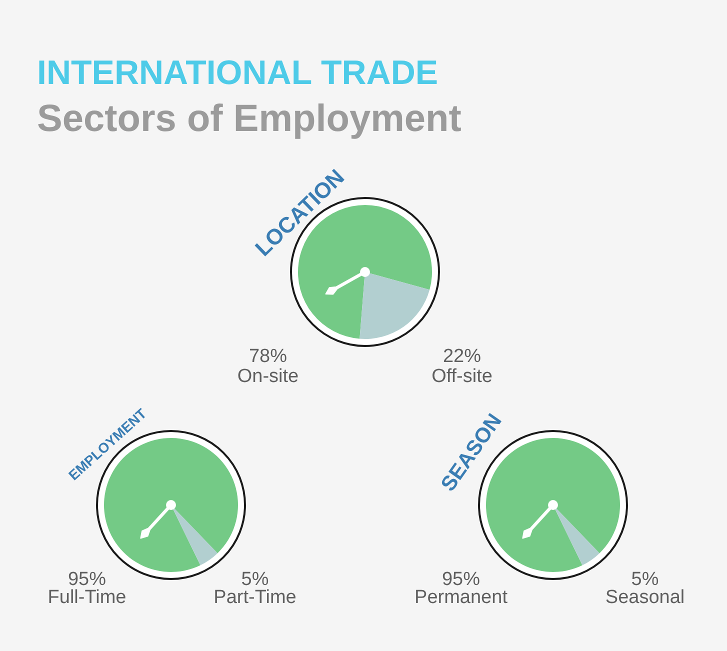 The height and width of the screenshot is (651, 727). Describe the element at coordinates (255, 597) in the screenshot. I see `slice-label: Part-Time` at that location.